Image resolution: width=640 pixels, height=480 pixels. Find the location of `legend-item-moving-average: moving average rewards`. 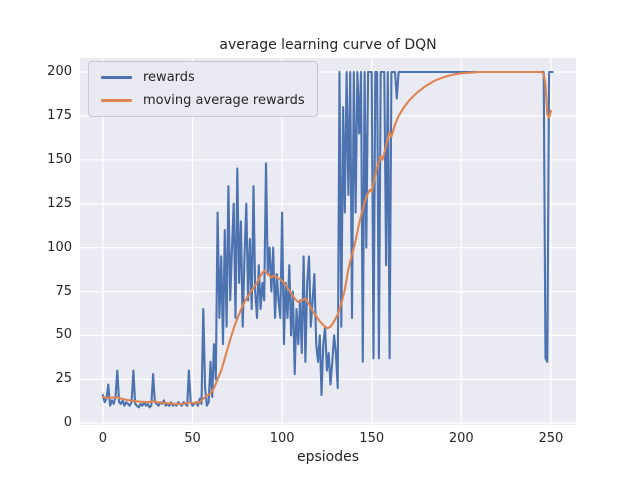

legend-item-moving-average: moving average rewards is located at coordinates (203, 100).